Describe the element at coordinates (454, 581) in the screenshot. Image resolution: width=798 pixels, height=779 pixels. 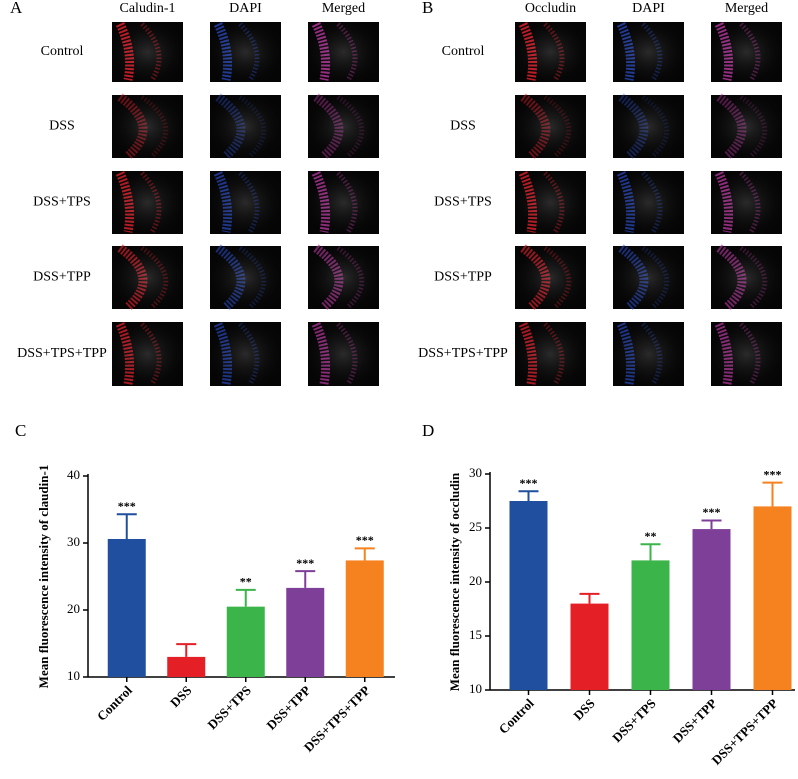
I see `y-axis-label: Mean fluorescence intensity of occludin` at that location.